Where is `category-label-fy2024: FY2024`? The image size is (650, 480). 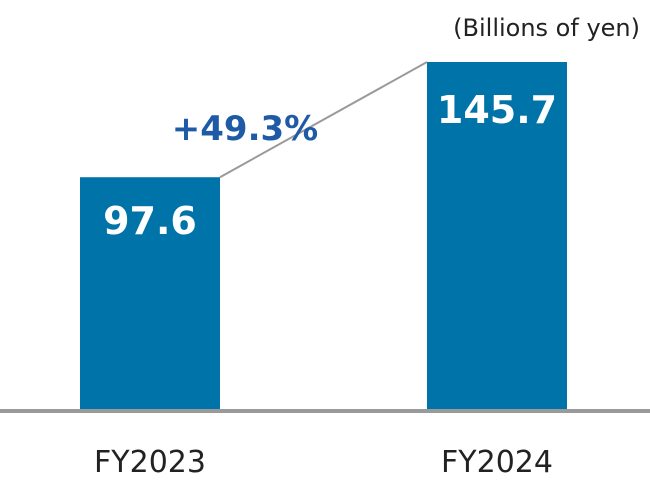 category-label-fy2024: FY2024 is located at coordinates (497, 462).